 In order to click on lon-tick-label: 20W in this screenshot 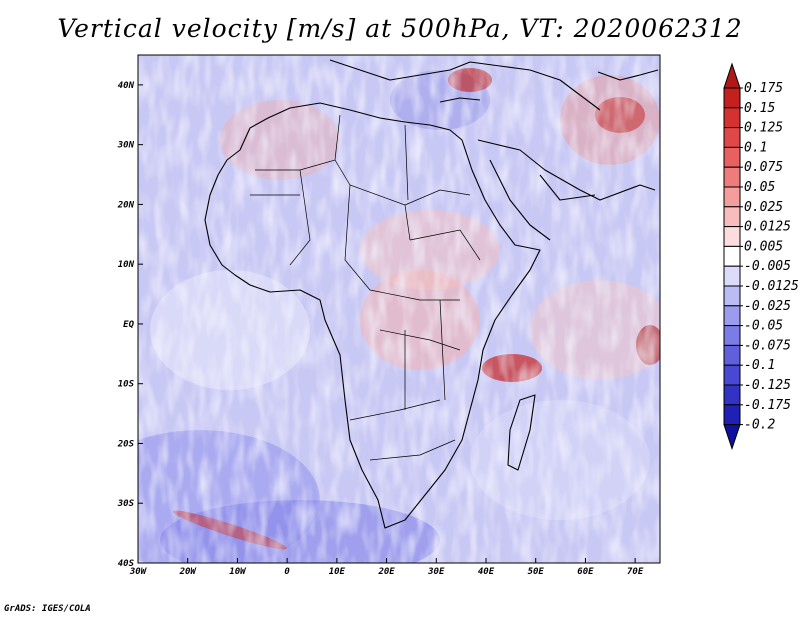, I will do `click(188, 572)`.